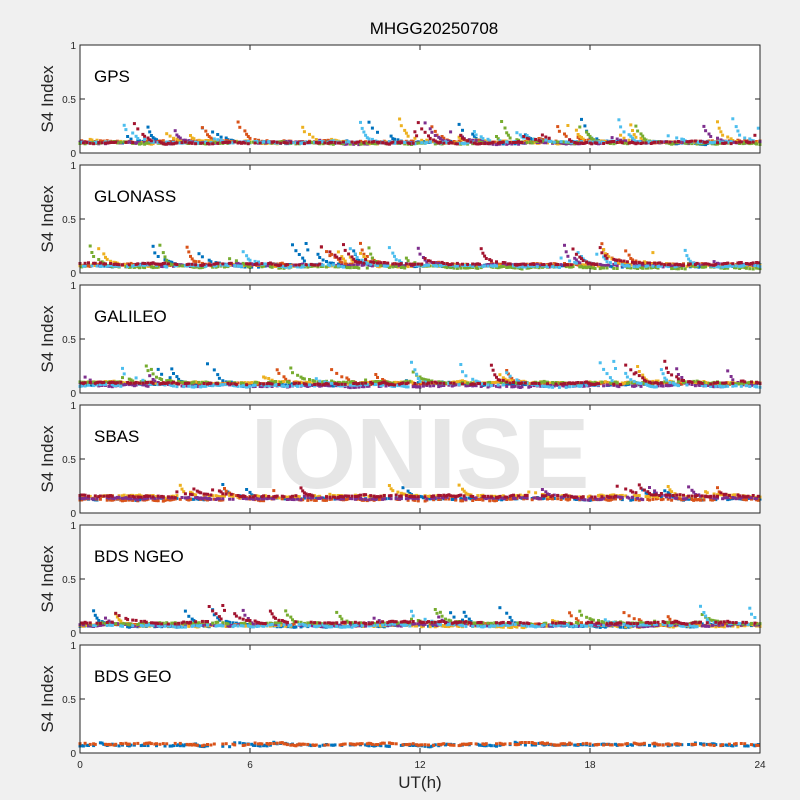 This screenshot has height=800, width=800. What do you see at coordinates (112, 76) in the screenshot?
I see `panel-0-name: GPS` at bounding box center [112, 76].